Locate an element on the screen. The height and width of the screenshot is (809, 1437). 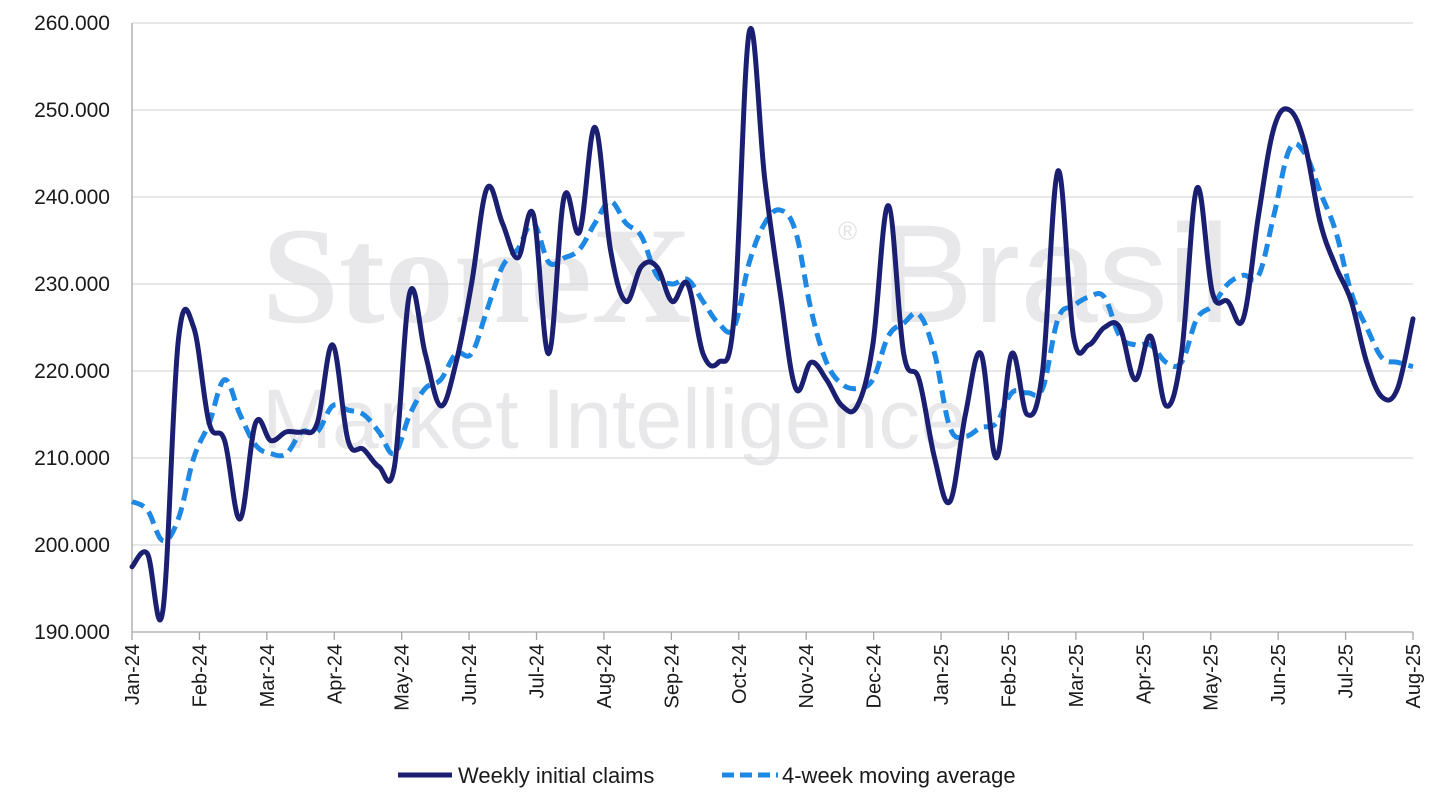
x-tick-label: Dec-24 is located at coordinates (875, 676).